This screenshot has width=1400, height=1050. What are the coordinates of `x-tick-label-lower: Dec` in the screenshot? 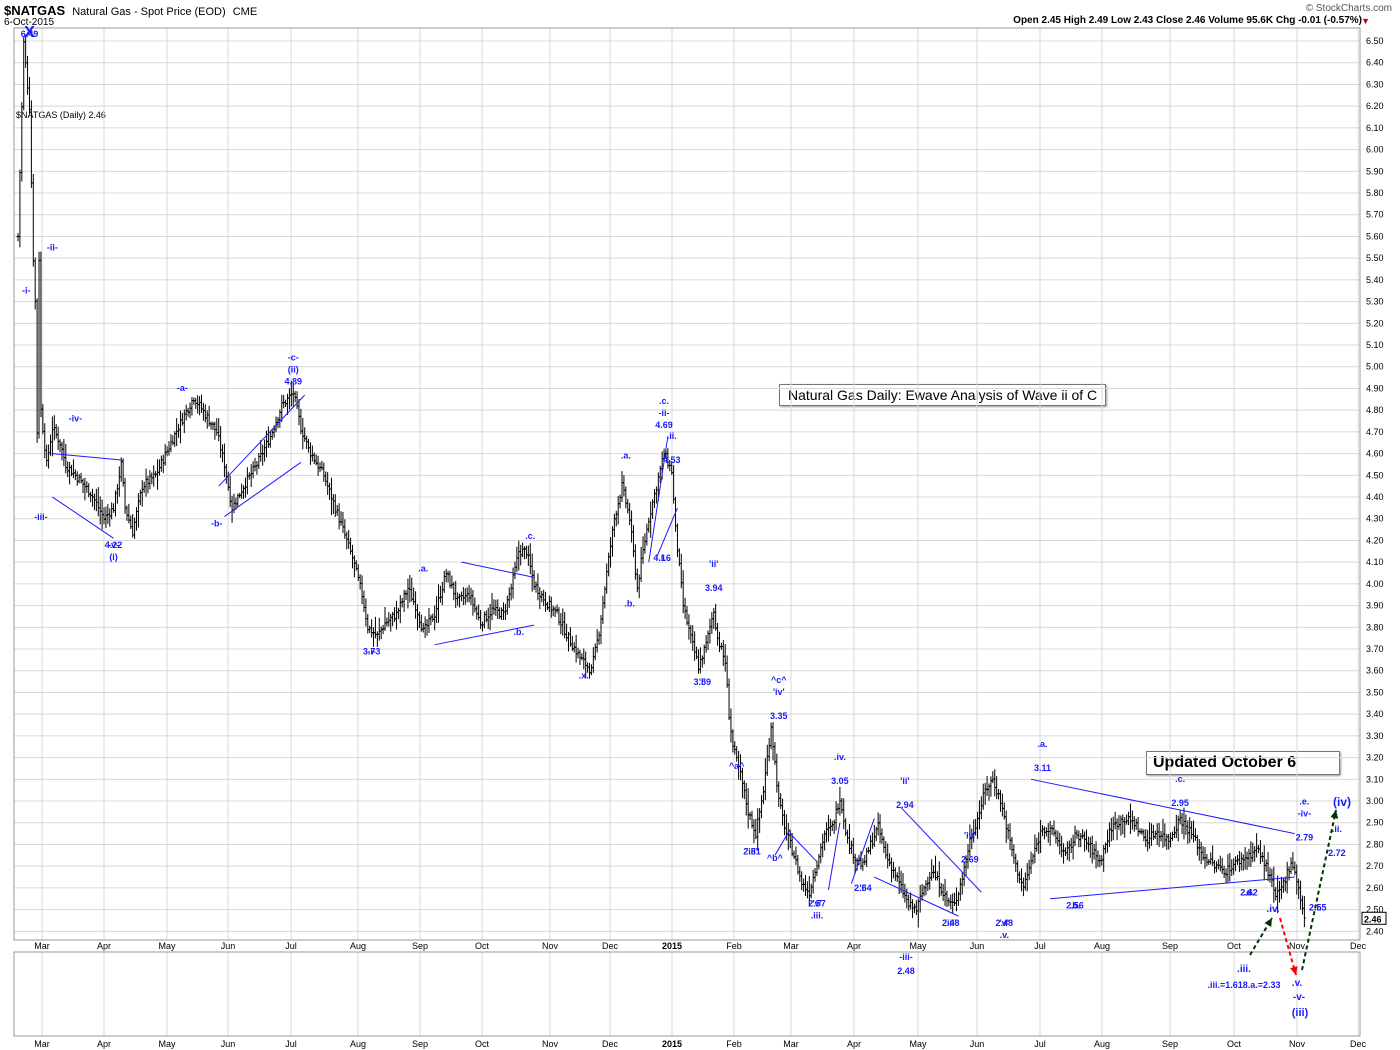 It's located at (610, 1044).